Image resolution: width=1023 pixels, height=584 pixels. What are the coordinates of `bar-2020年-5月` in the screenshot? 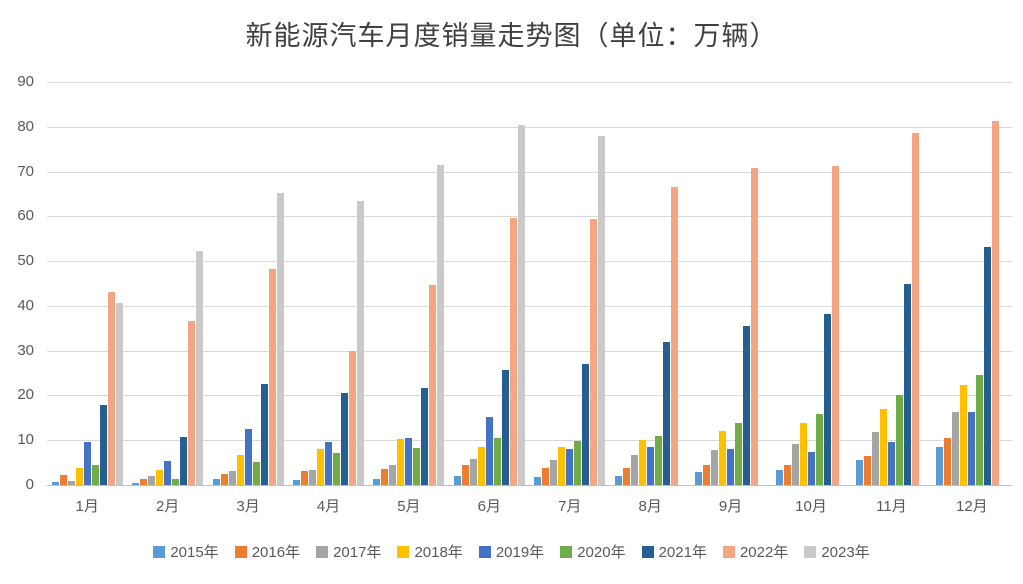 It's located at (417, 466).